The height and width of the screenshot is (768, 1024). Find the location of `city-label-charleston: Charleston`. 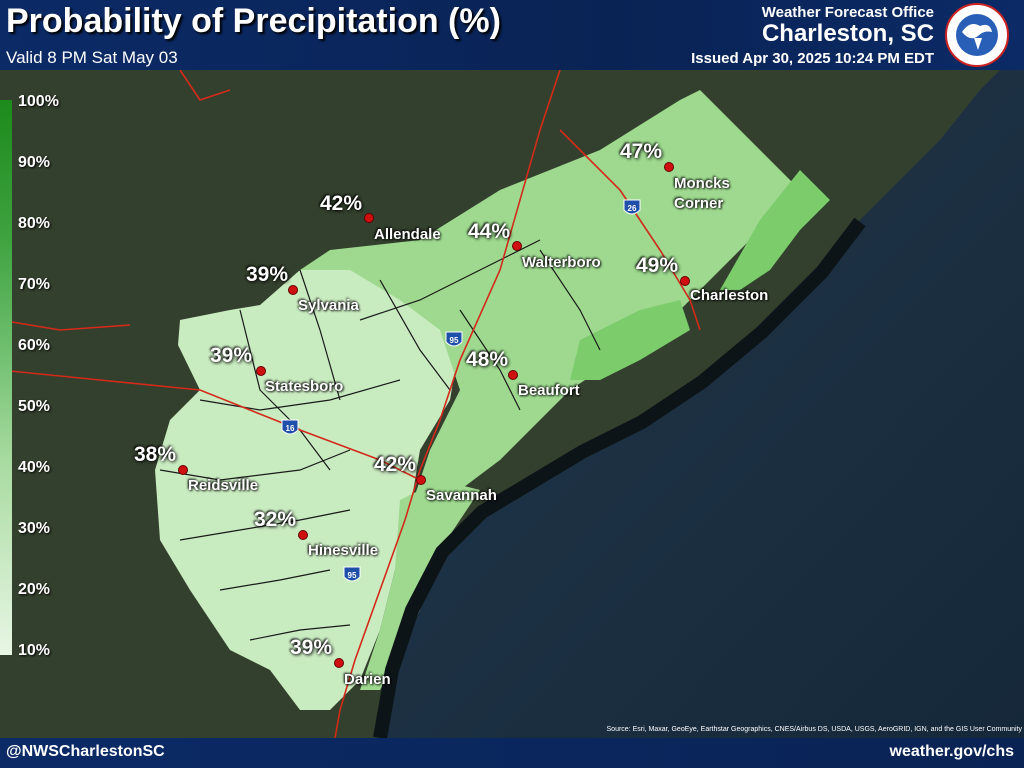

city-label-charleston: Charleston is located at coordinates (729, 295).